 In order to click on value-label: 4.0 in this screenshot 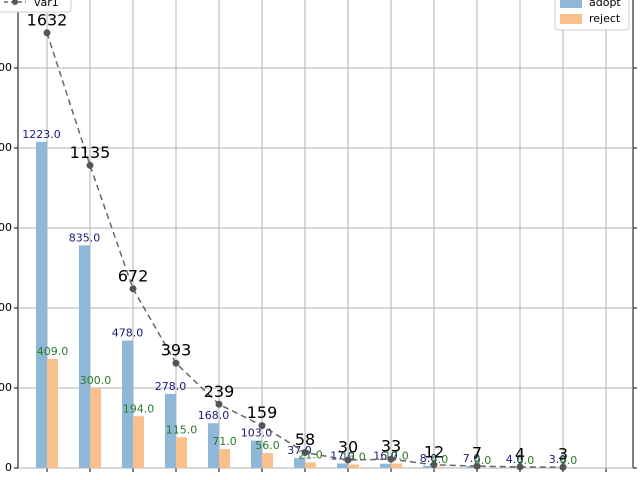, I will do `click(515, 459)`.